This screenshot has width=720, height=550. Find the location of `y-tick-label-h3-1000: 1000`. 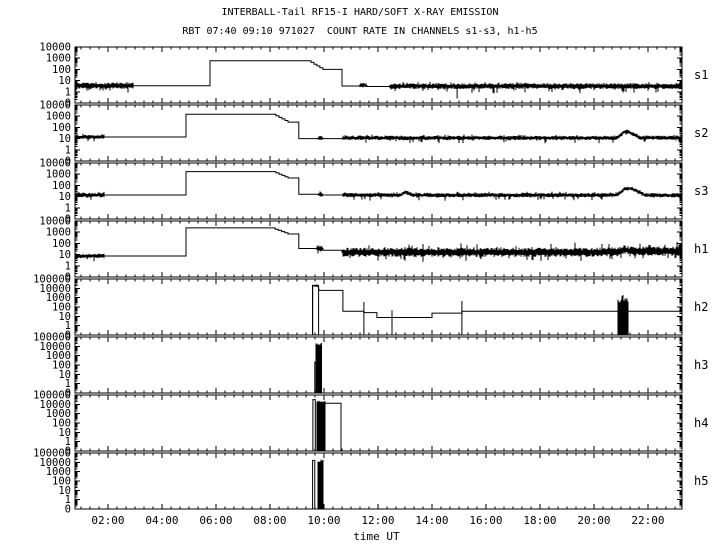

y-tick-label-h3-1000: 1000 is located at coordinates (58, 356).